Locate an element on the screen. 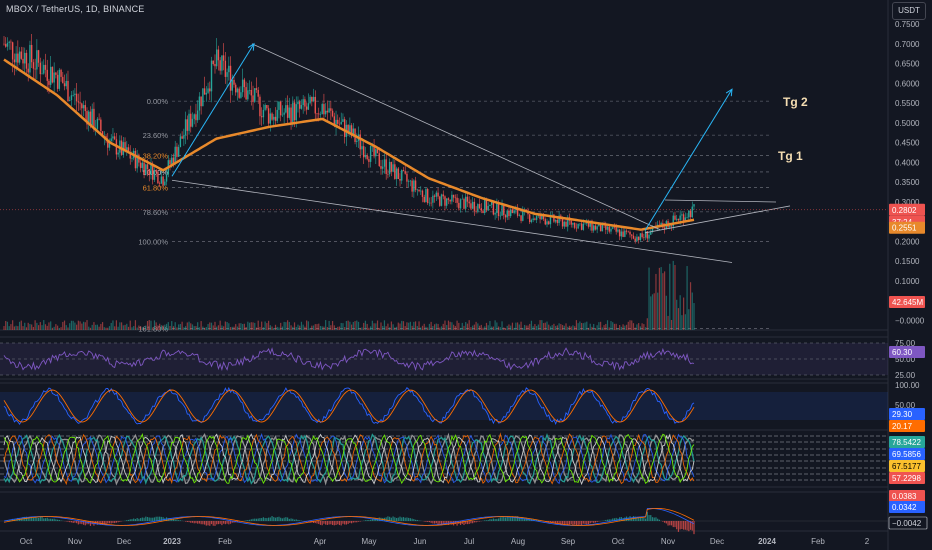 The height and width of the screenshot is (550, 932). osc-value-label-bg is located at coordinates (907, 454).